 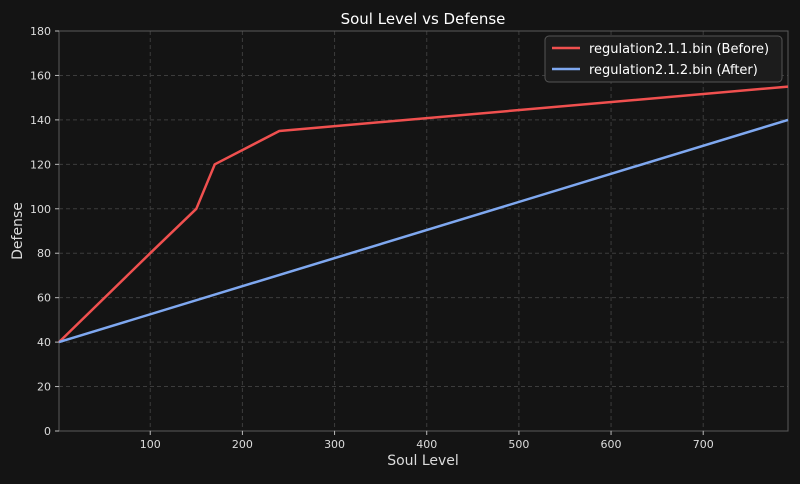 I want to click on x-tick-label: 400, so click(x=426, y=444).